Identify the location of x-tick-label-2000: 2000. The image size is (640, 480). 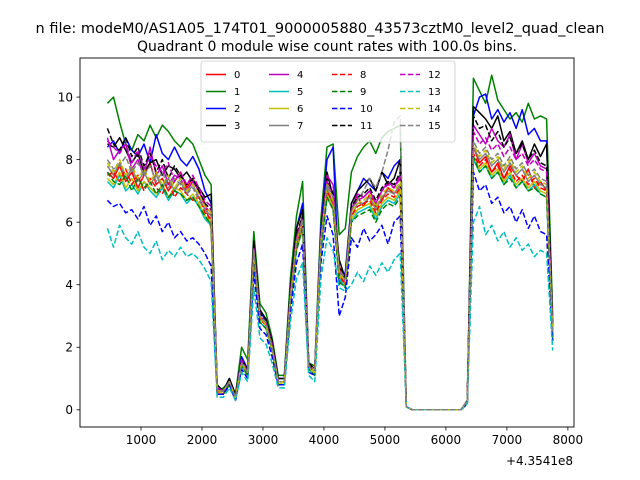
(202, 440).